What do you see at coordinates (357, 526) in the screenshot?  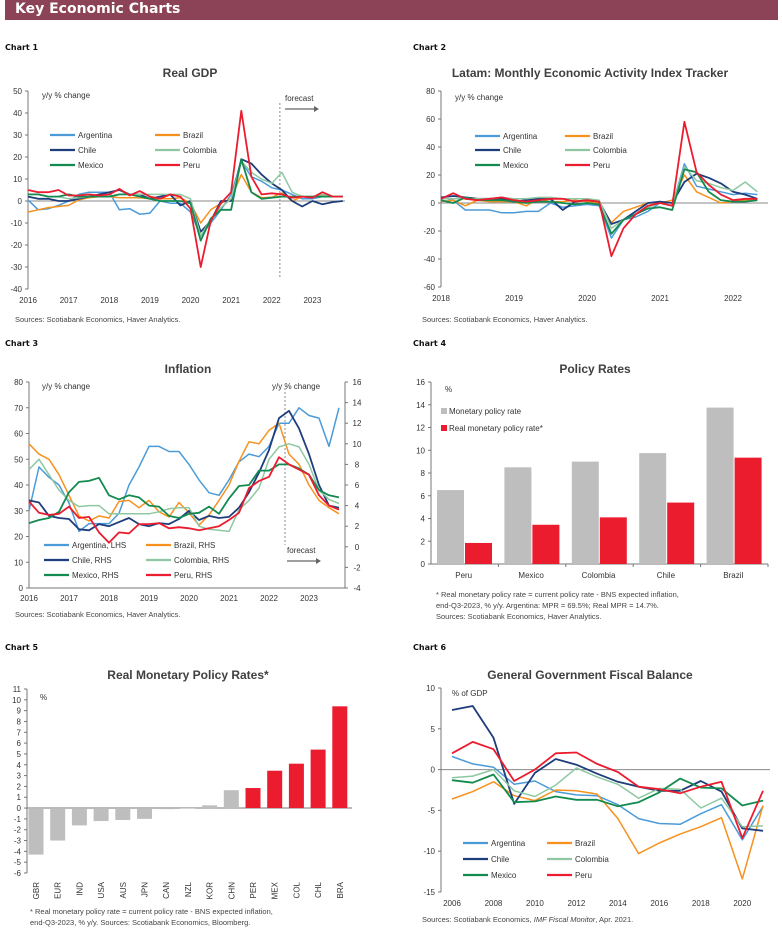 I see `right-y-tick-label: 2` at bounding box center [357, 526].